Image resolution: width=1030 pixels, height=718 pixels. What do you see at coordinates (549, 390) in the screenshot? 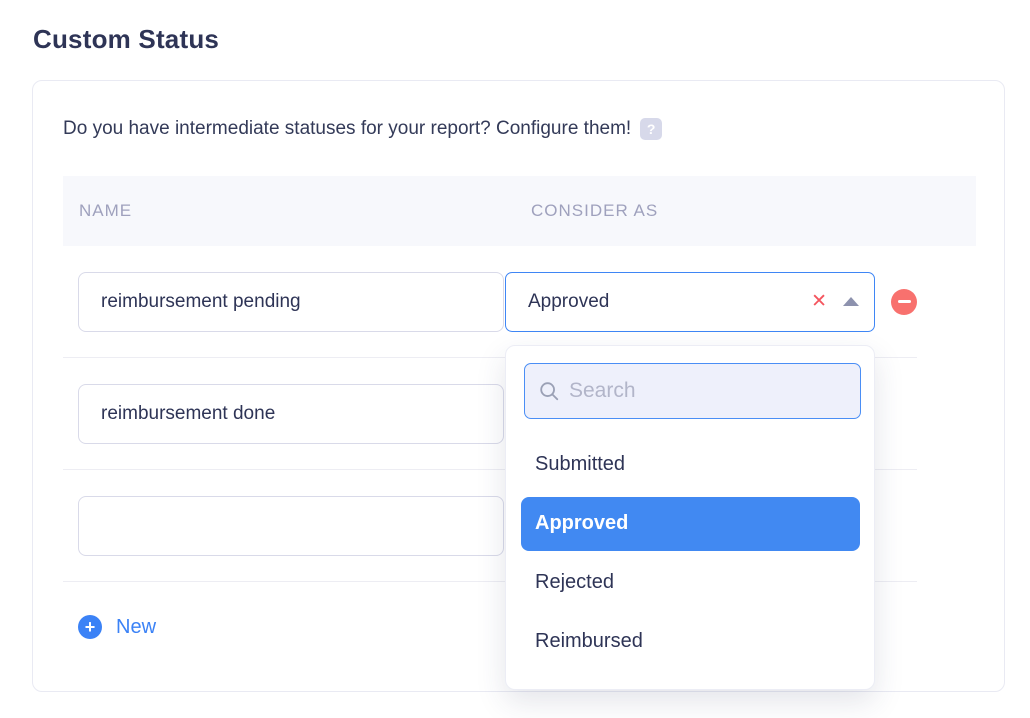
I see `search-icon` at bounding box center [549, 390].